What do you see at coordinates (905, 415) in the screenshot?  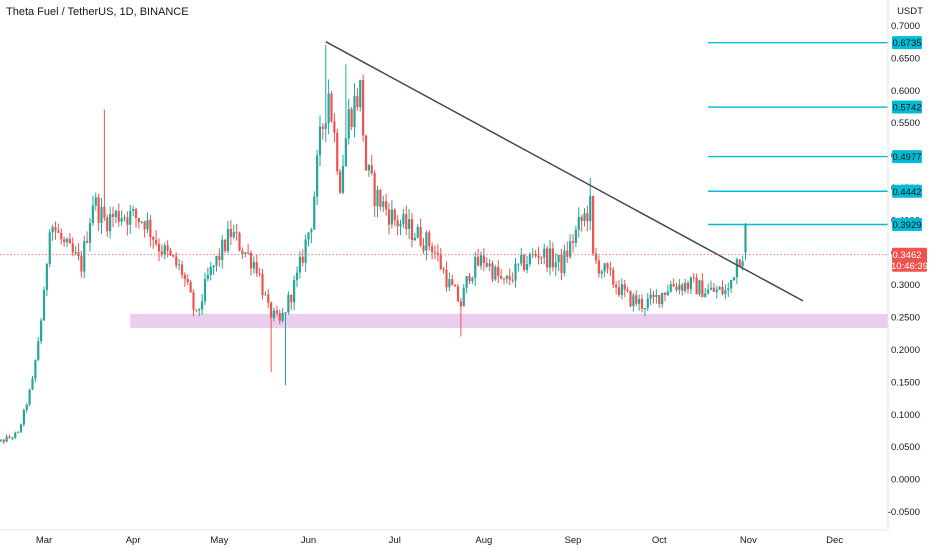 I see `y-tick-label: 0.1000` at bounding box center [905, 415].